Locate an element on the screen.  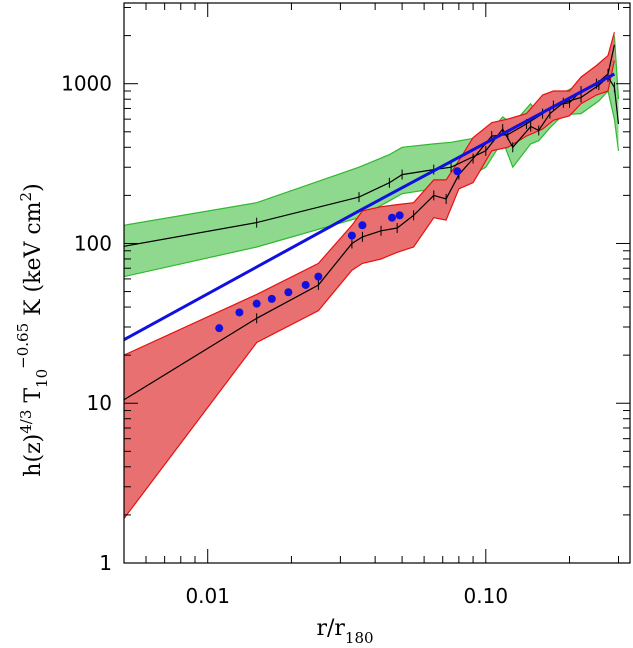
x-tick-label: 0.10 is located at coordinates (486, 596).